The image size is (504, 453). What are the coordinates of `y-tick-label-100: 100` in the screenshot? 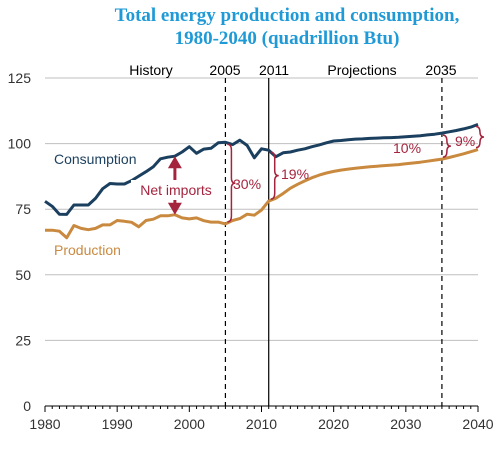 It's located at (20, 144).